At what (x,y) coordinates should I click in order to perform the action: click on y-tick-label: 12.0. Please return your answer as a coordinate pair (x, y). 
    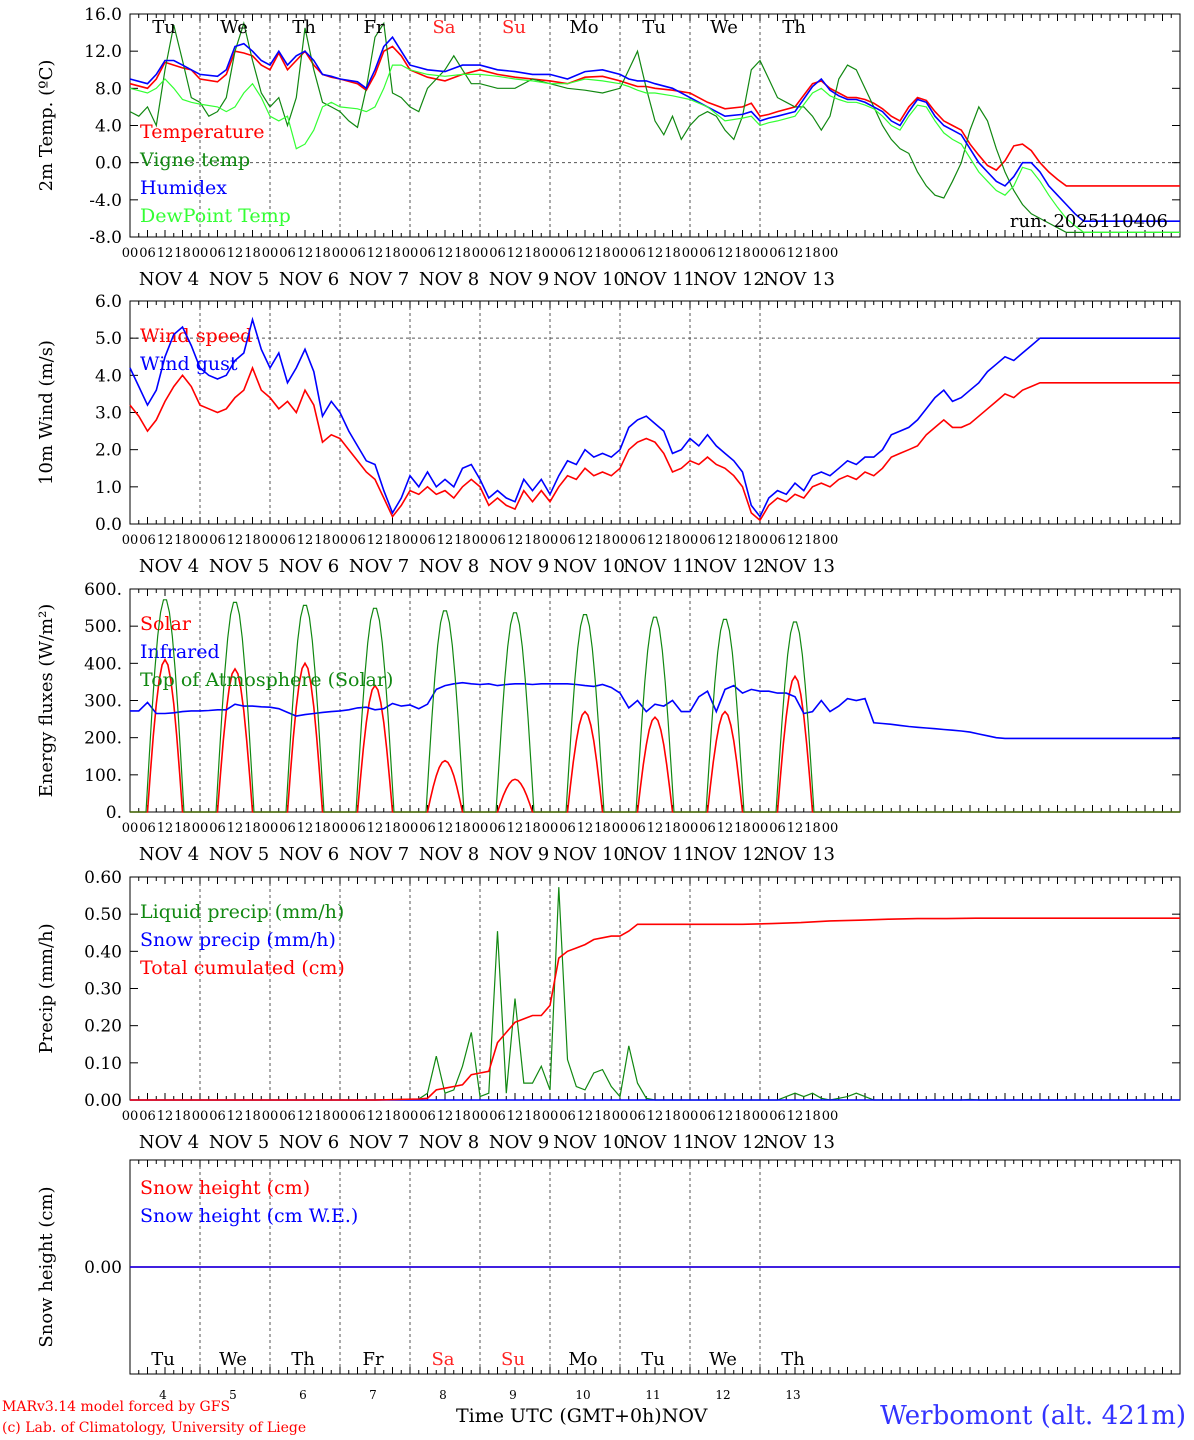
    Looking at the image, I should click on (103, 52).